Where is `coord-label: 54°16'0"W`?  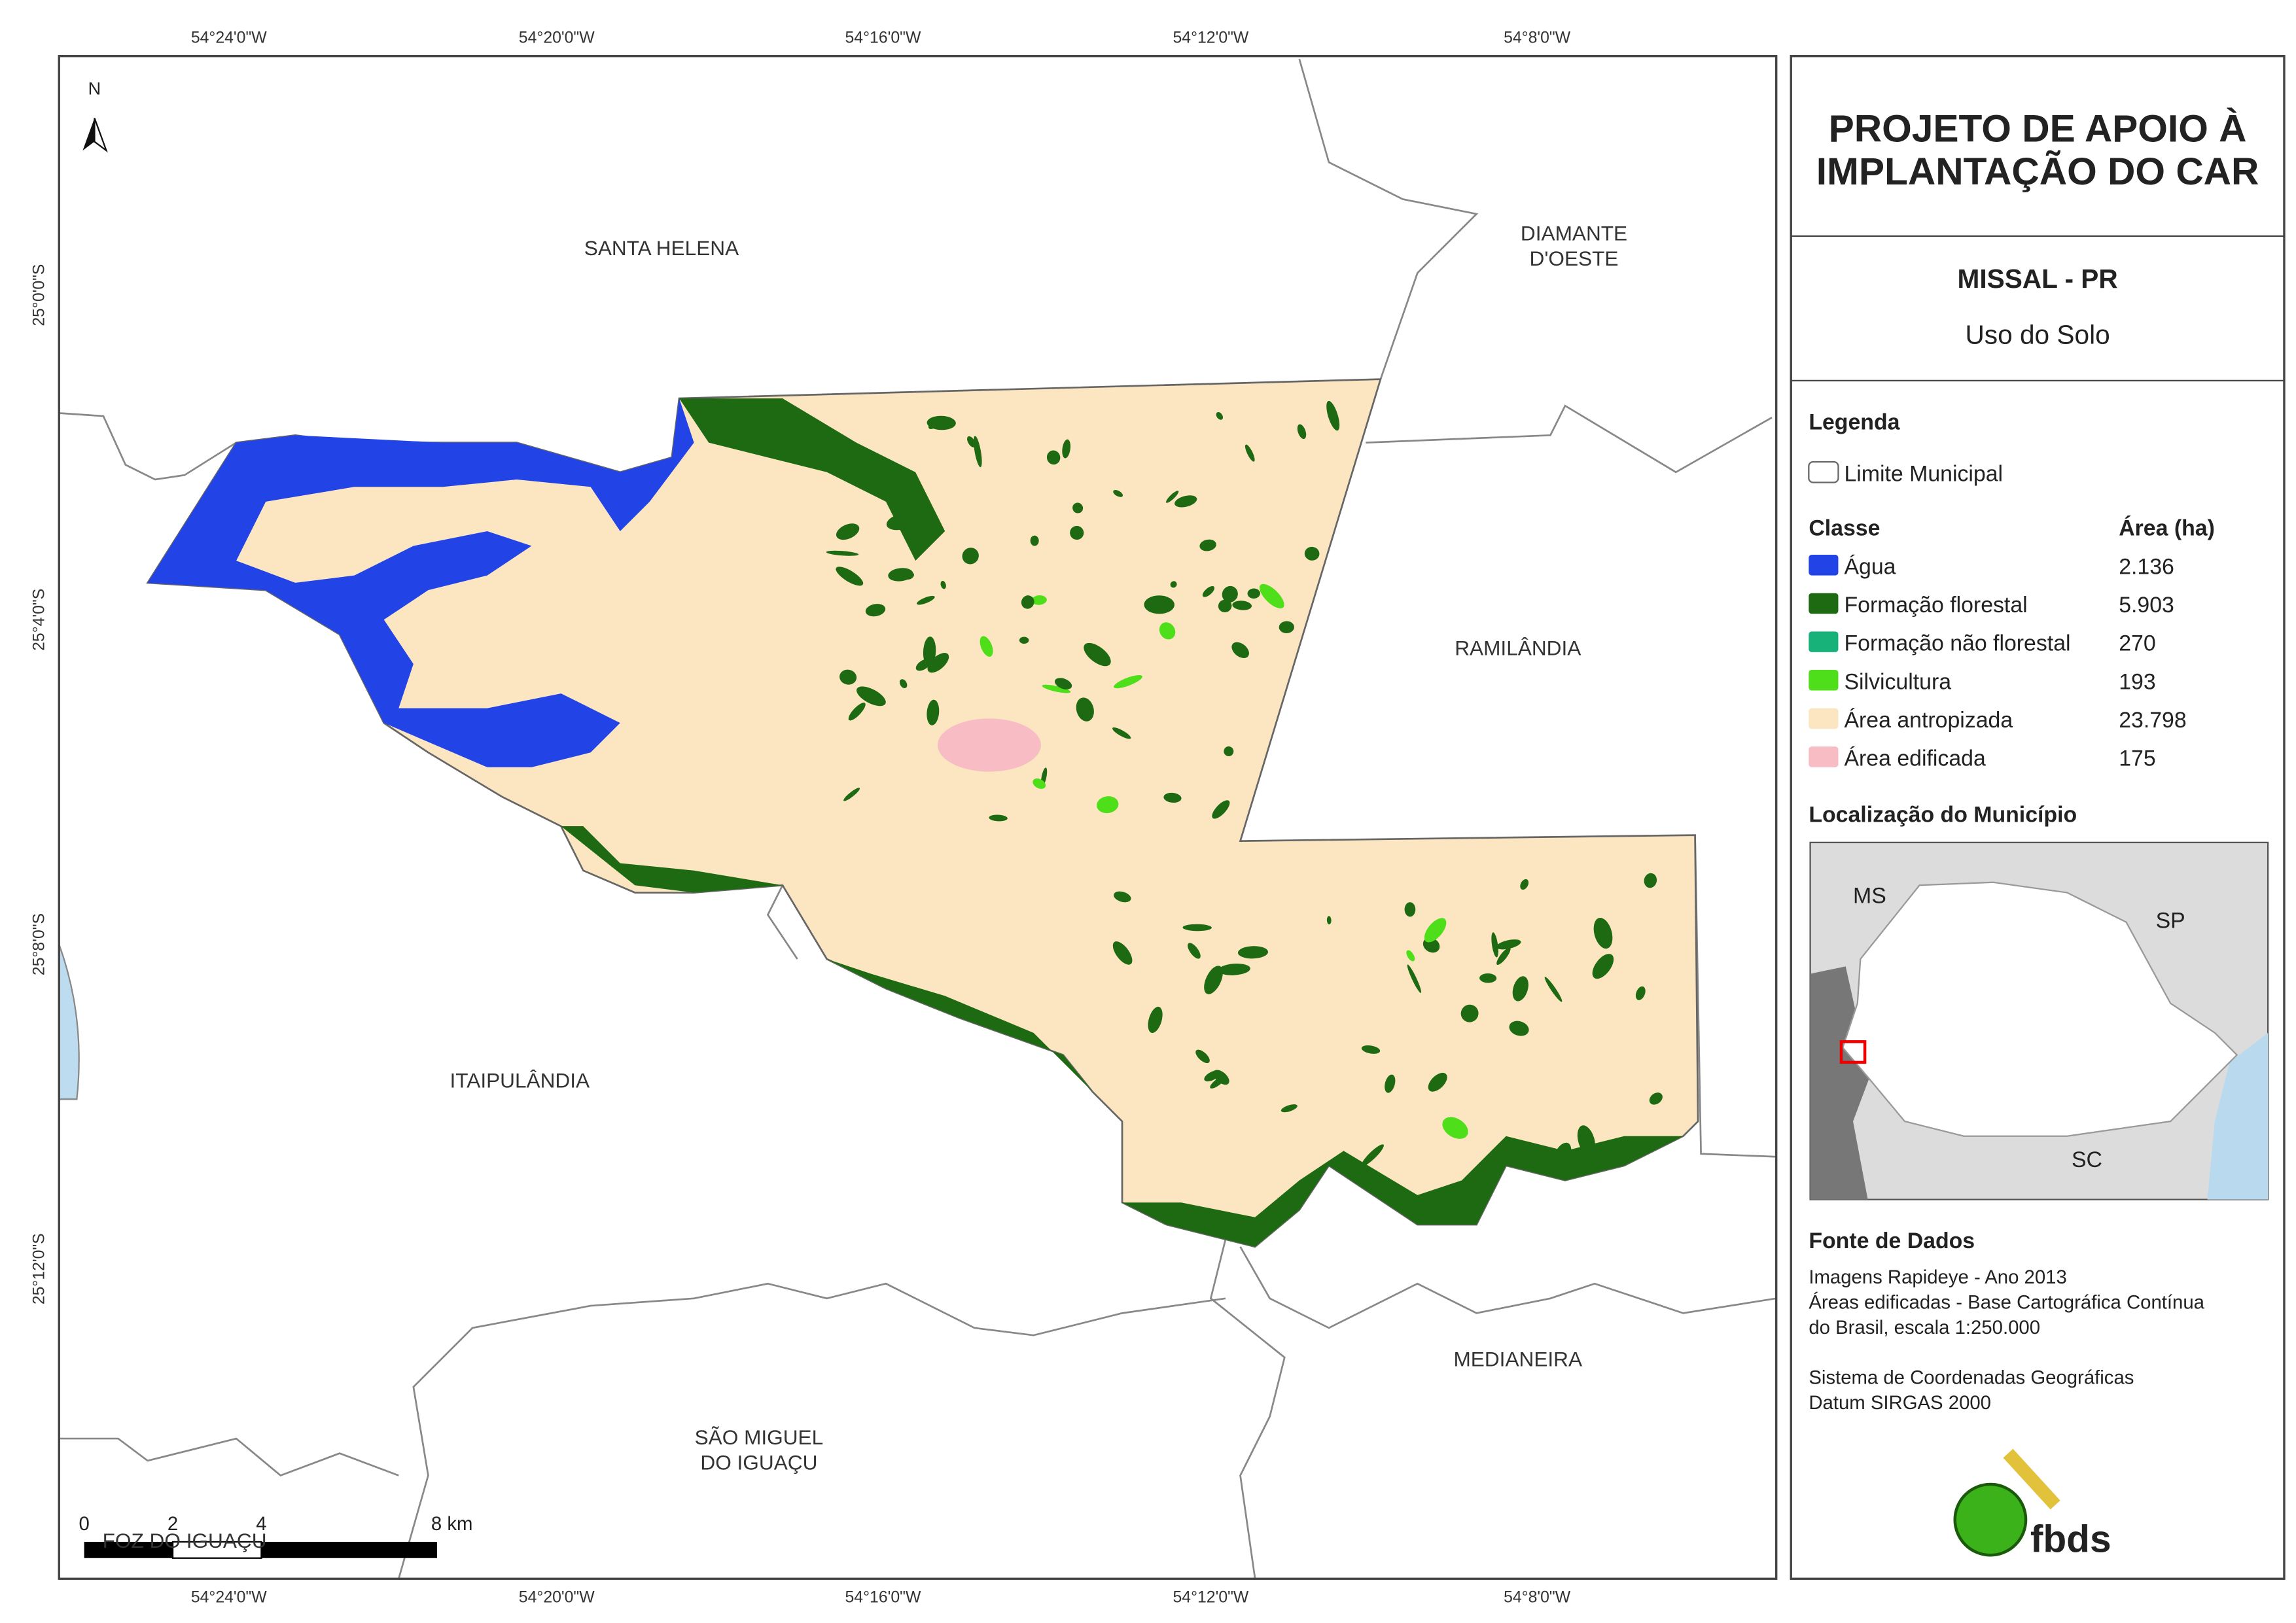
coord-label: 54°16'0"W is located at coordinates (883, 1597).